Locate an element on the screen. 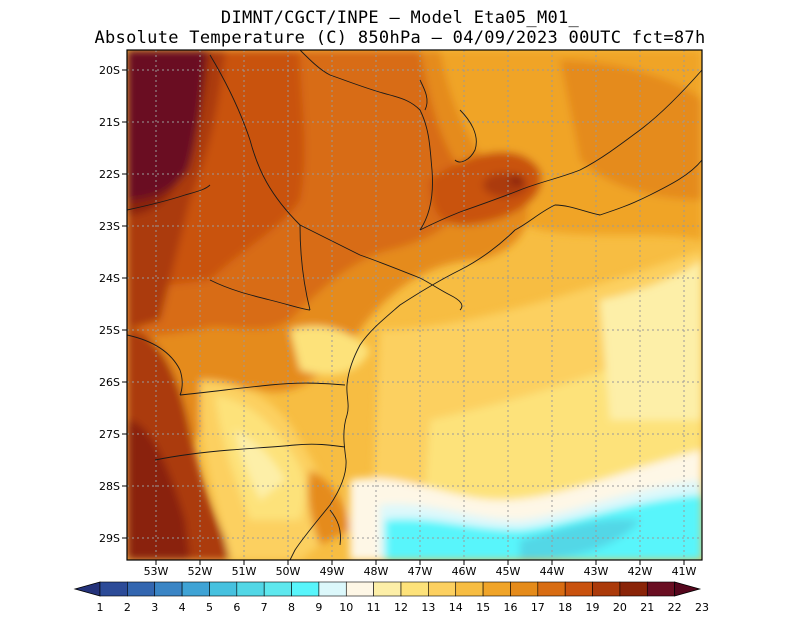  lon-label: 50W is located at coordinates (288, 571).